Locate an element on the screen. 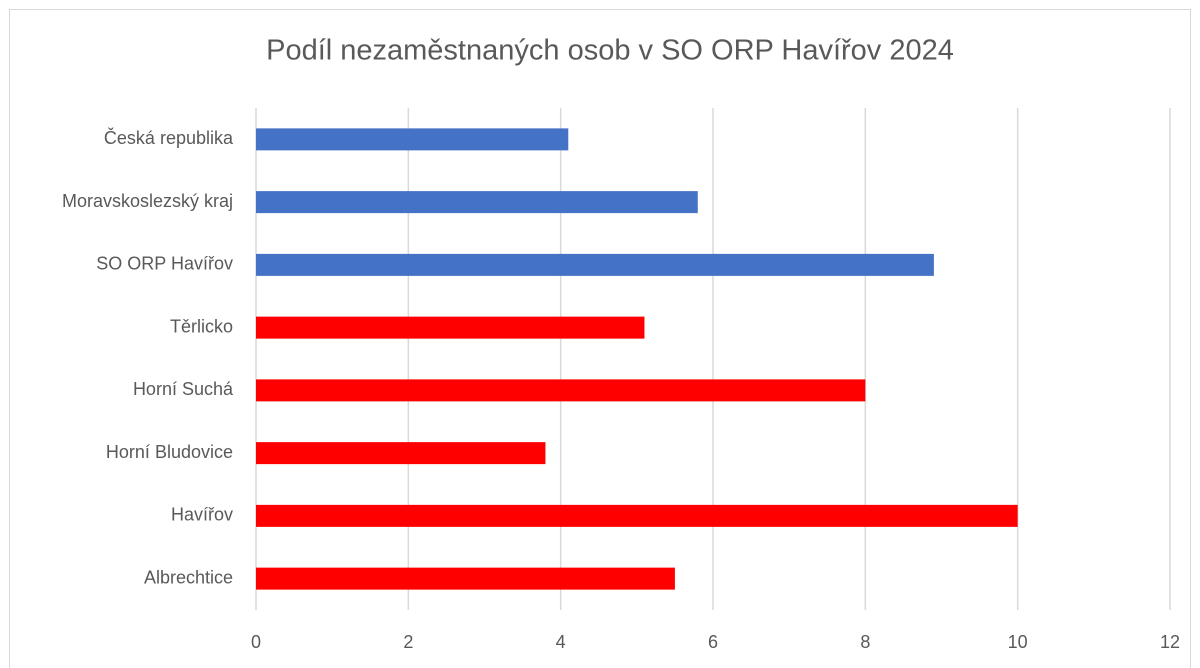 This screenshot has width=1200, height=668. y-tick-label: Albrechtice is located at coordinates (188, 577).